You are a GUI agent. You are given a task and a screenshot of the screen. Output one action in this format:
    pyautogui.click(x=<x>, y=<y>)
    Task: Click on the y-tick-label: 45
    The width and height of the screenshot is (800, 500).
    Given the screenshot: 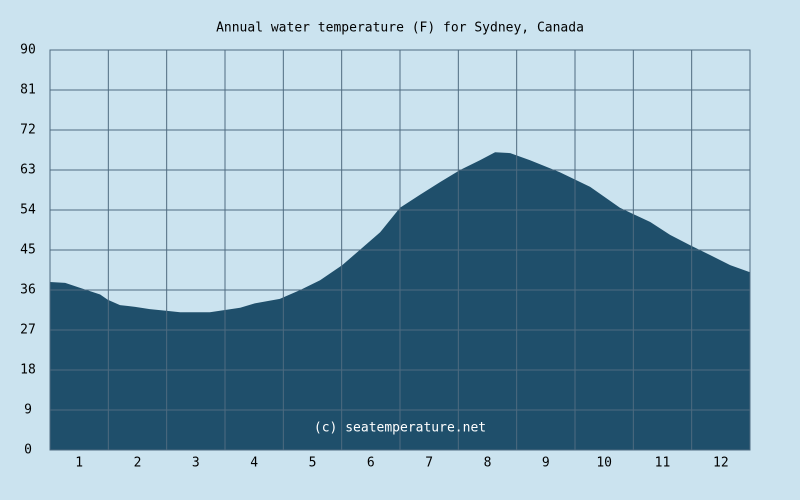 What is the action you would take?
    pyautogui.click(x=28, y=250)
    